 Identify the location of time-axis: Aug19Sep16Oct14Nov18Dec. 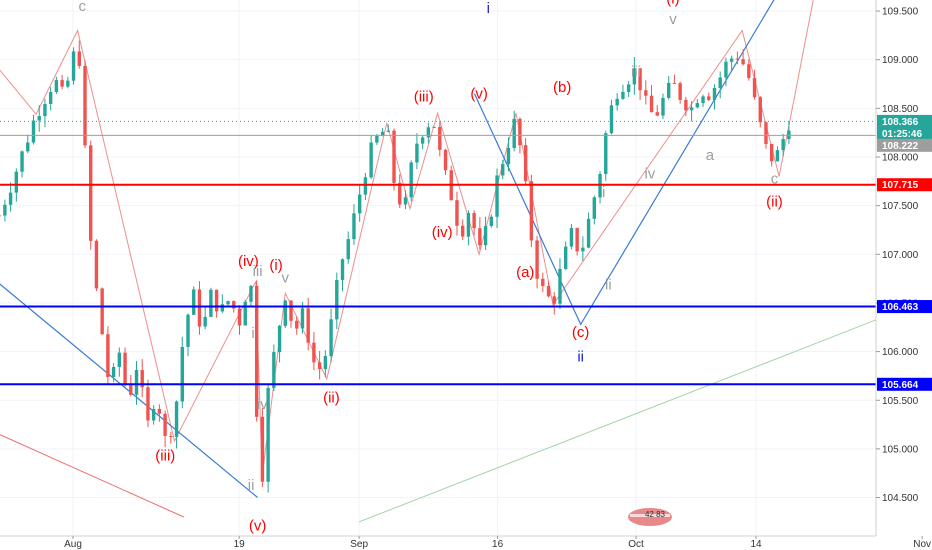
(466, 542).